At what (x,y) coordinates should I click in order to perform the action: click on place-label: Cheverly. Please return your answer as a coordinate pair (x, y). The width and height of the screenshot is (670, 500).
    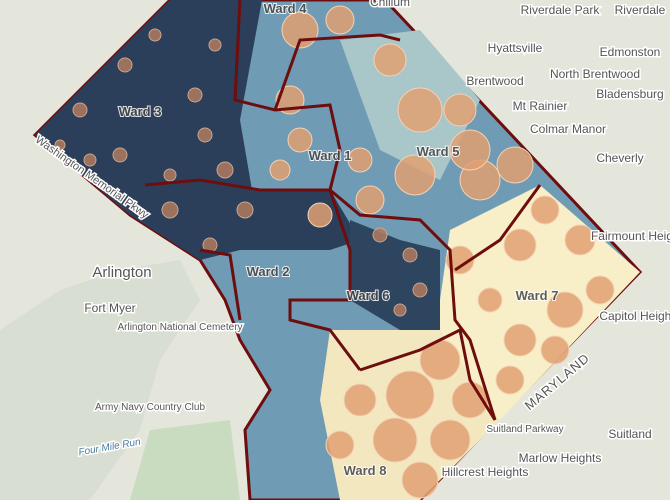
    Looking at the image, I should click on (619, 158).